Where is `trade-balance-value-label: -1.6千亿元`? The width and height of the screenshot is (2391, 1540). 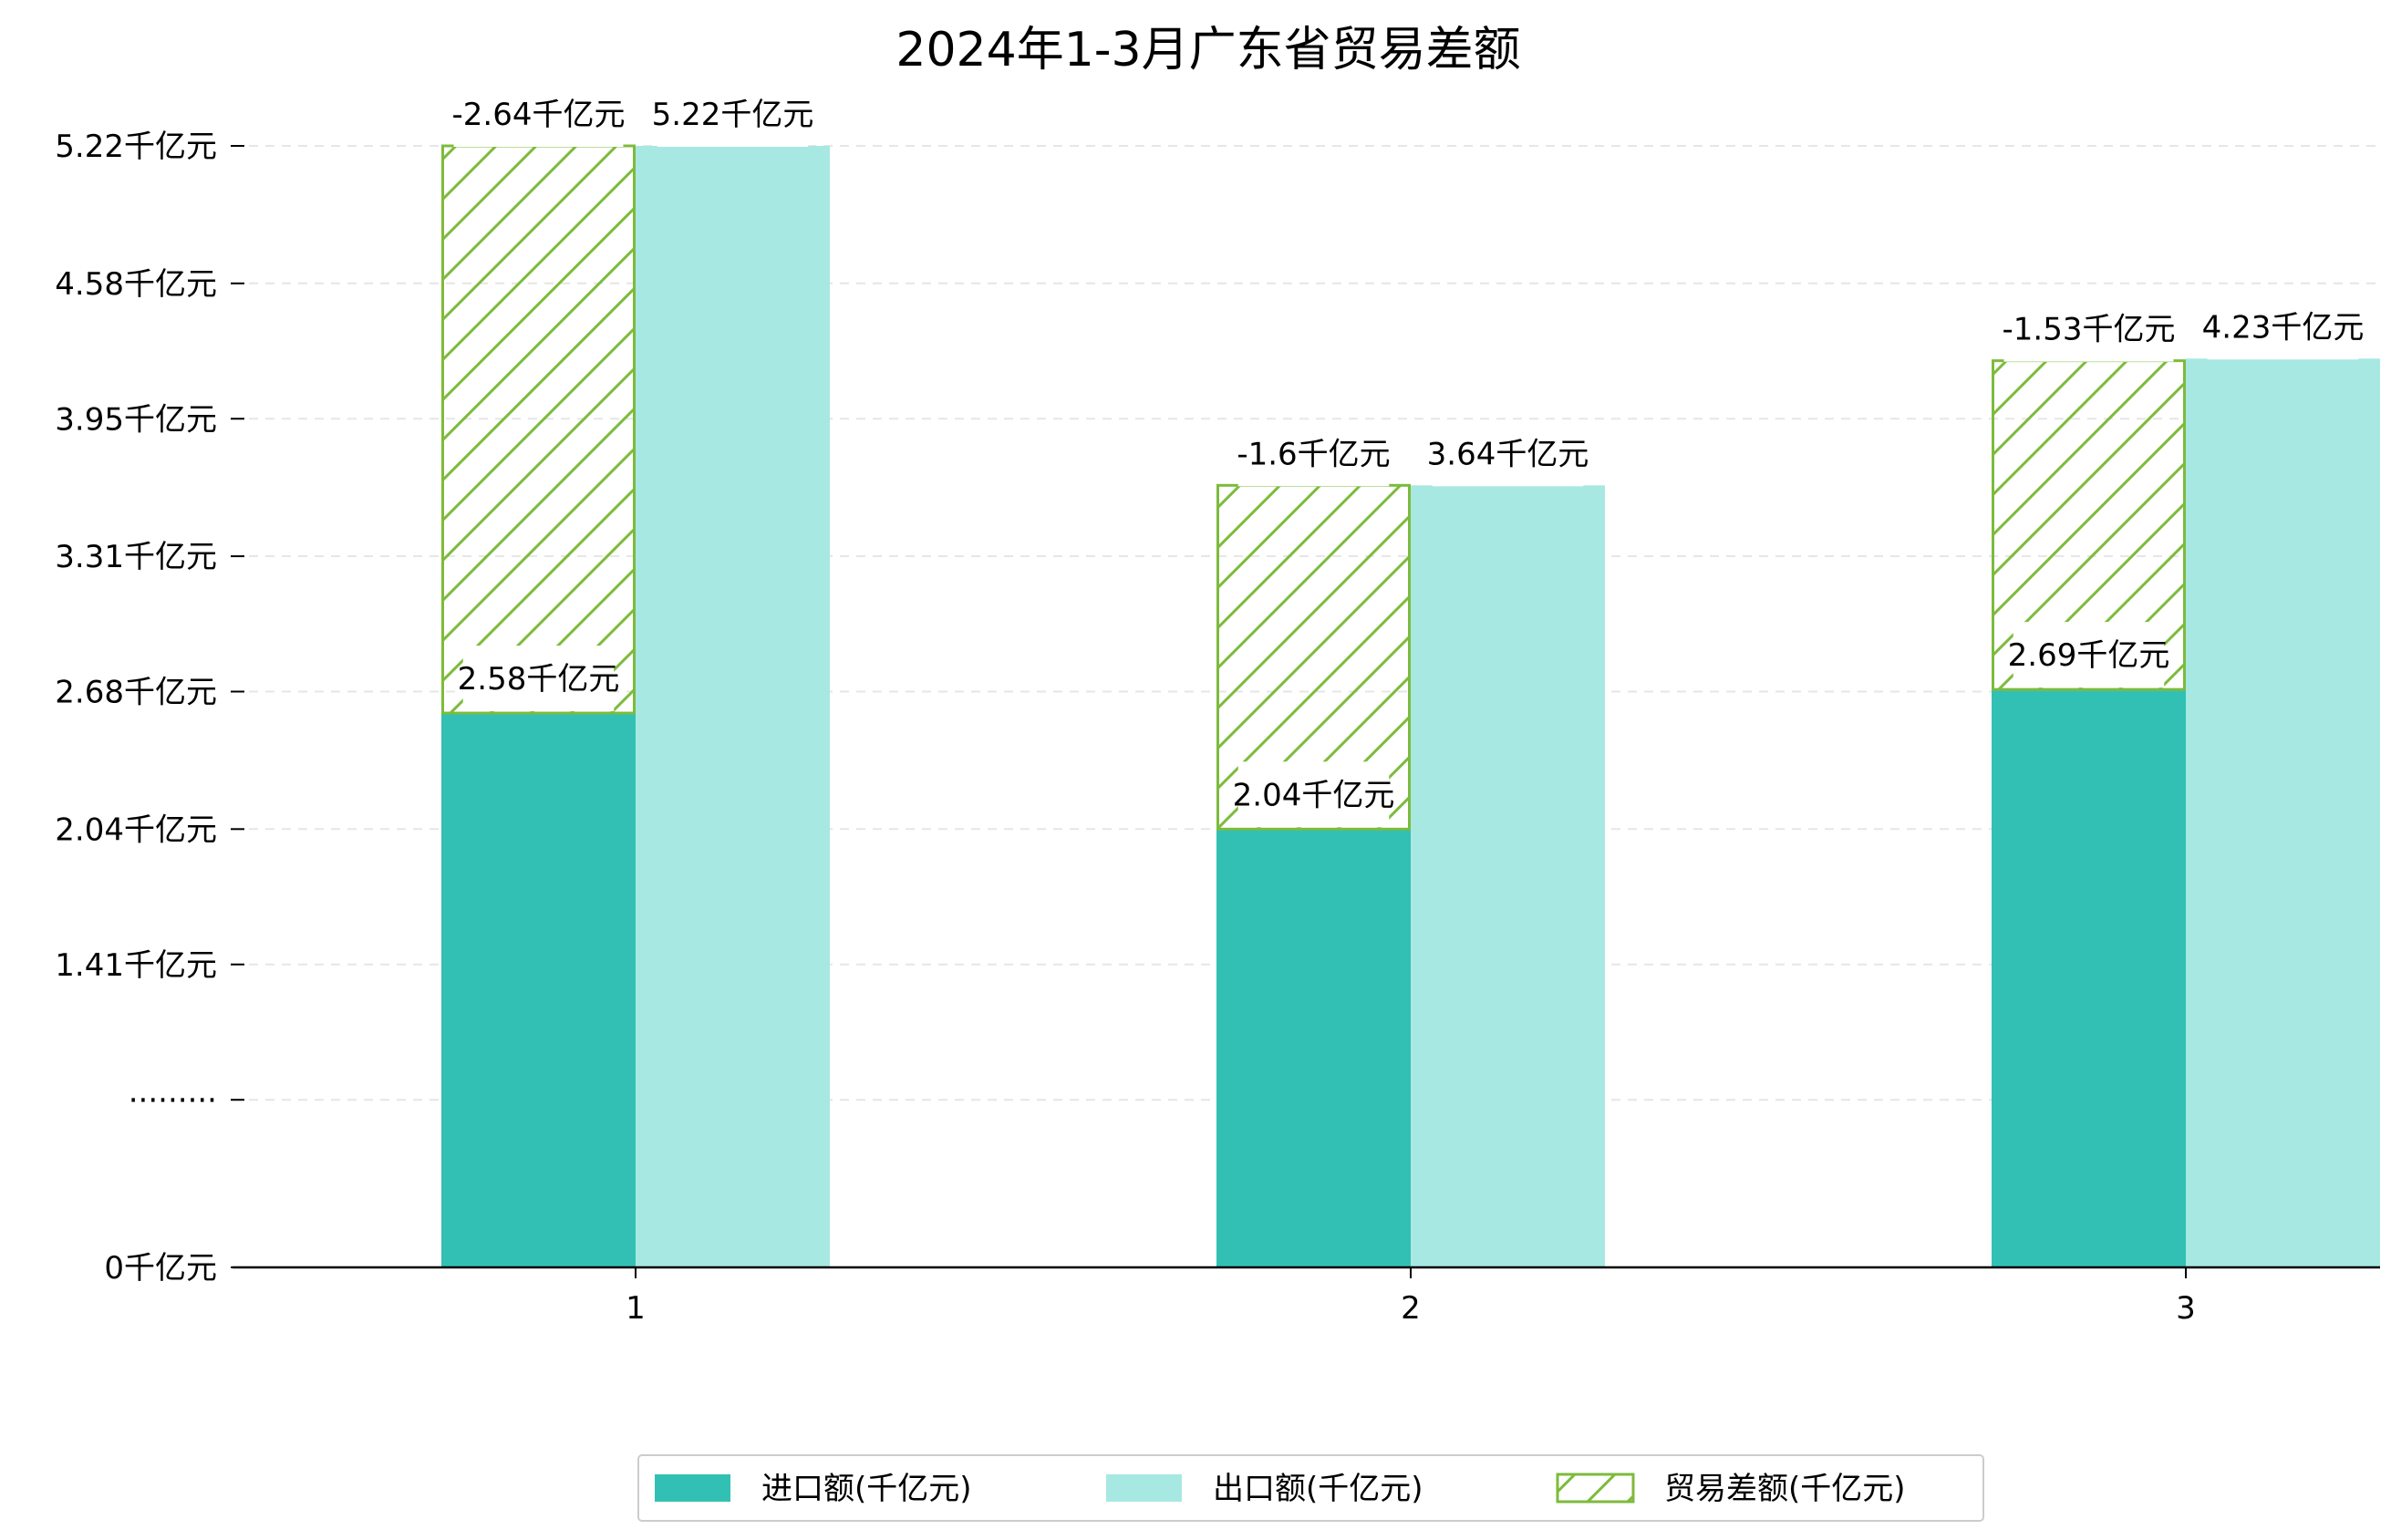 trade-balance-value-label: -1.6千亿元 is located at coordinates (1313, 454).